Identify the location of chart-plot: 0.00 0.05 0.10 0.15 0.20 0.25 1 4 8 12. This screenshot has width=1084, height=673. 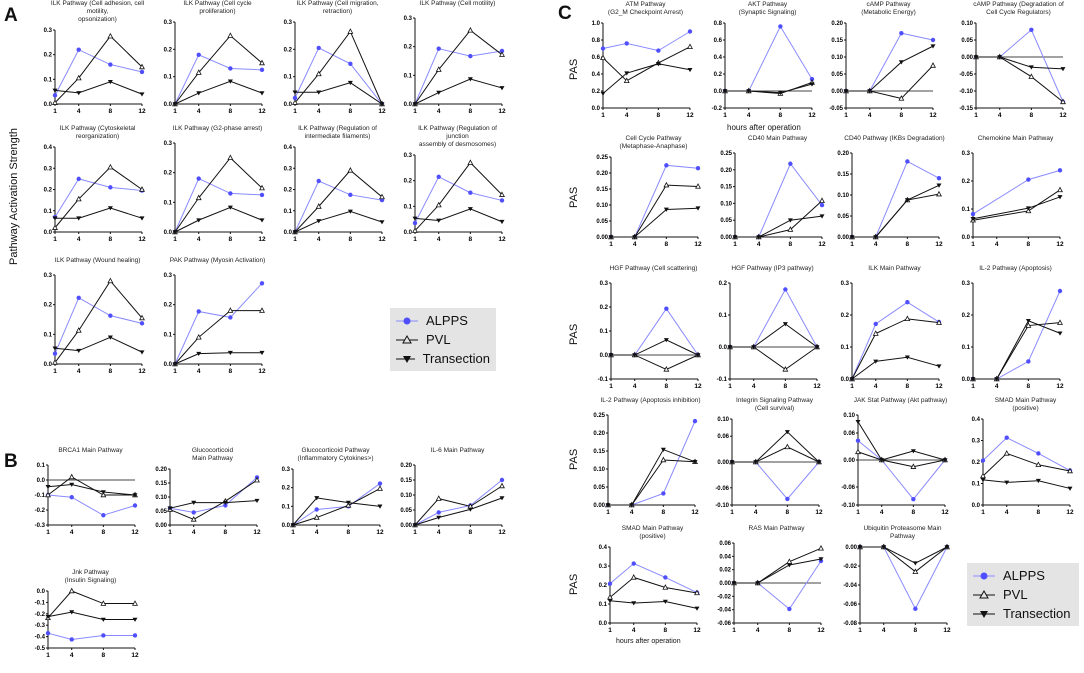
(646, 464).